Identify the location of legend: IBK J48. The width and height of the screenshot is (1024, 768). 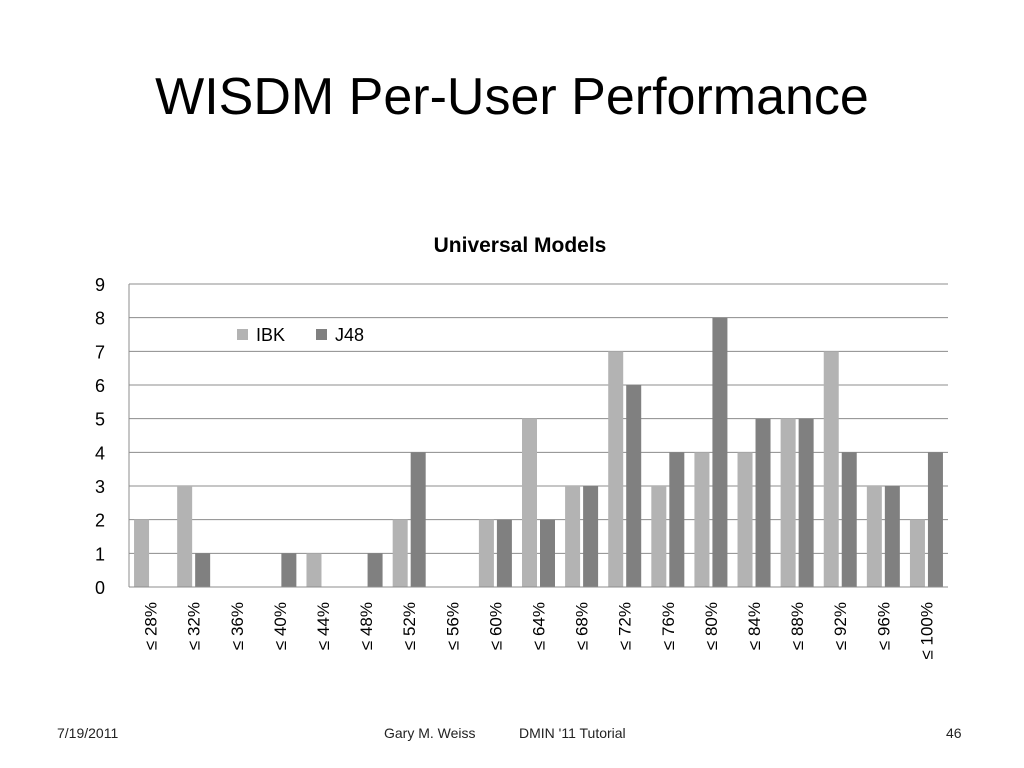
(300, 335).